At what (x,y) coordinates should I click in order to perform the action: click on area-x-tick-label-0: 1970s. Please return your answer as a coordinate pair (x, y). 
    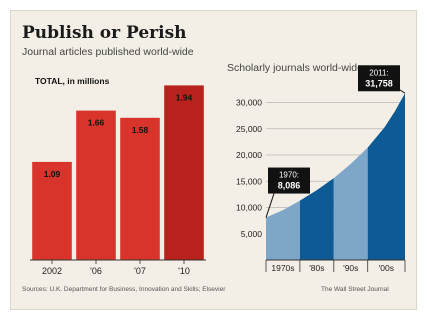
    Looking at the image, I should click on (282, 268).